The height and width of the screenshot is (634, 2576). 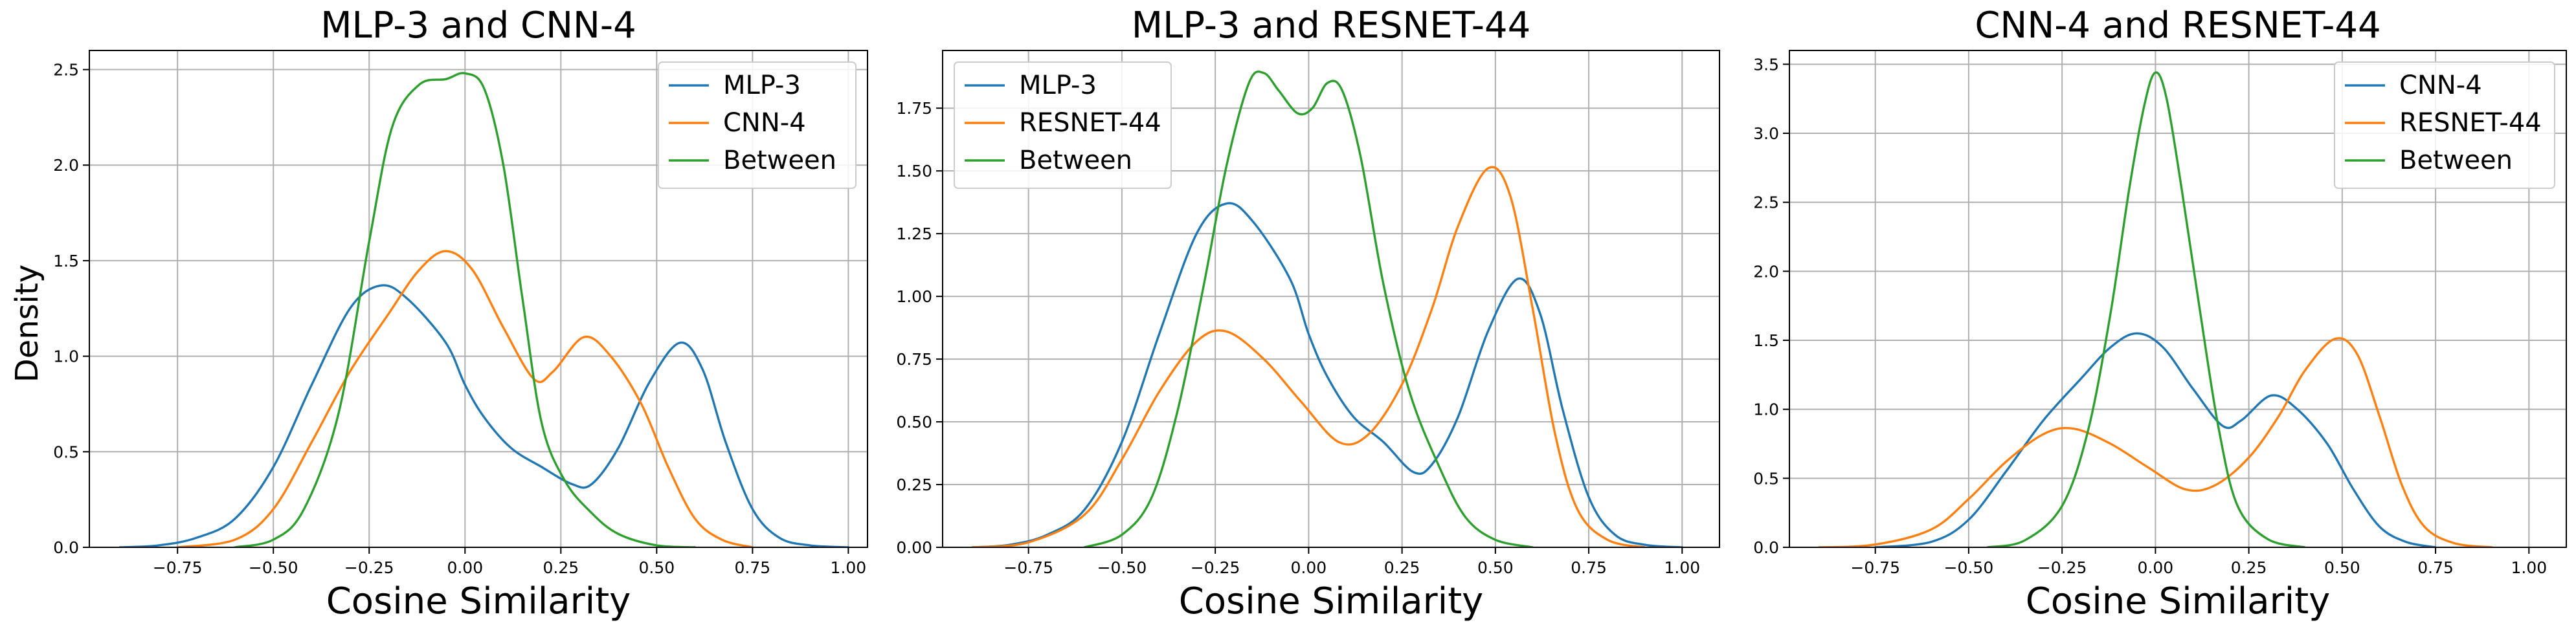 I want to click on legend: MLP-3 CNN-4 Between, so click(x=757, y=125).